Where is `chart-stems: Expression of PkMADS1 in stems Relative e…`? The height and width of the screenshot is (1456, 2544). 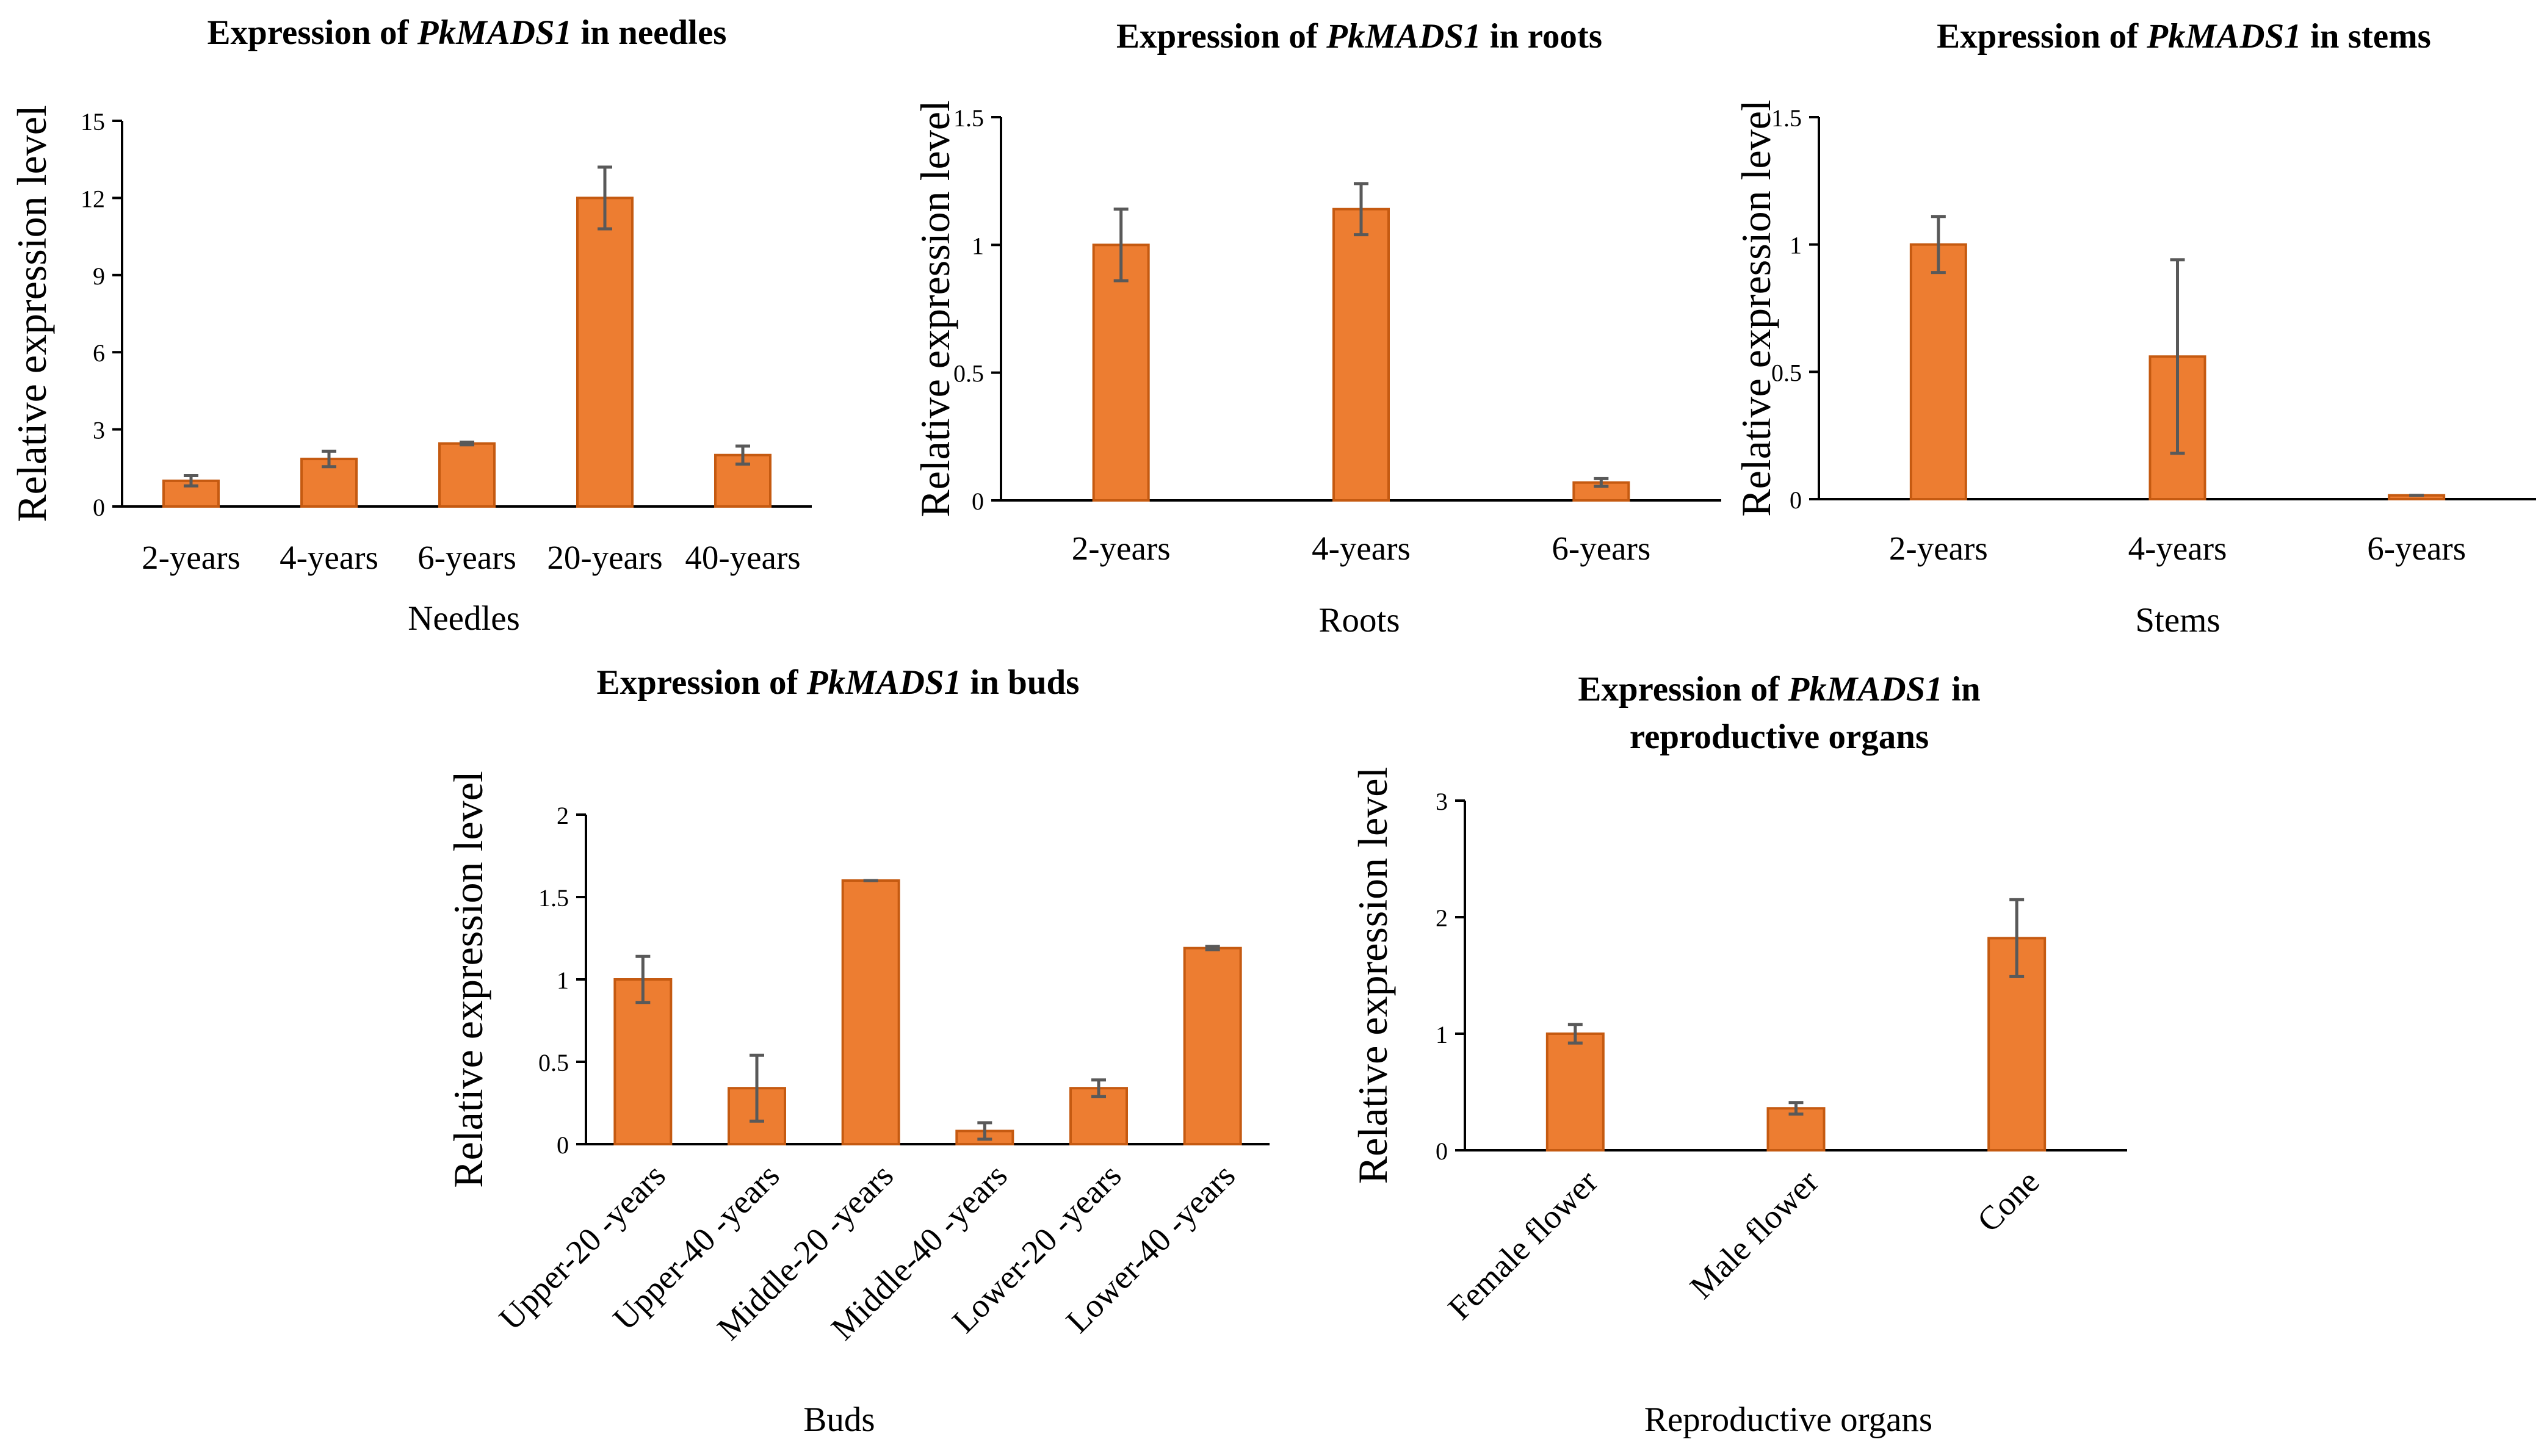
chart-stems: Expression of PkMADS1 in stems Relative e… is located at coordinates (2134, 328).